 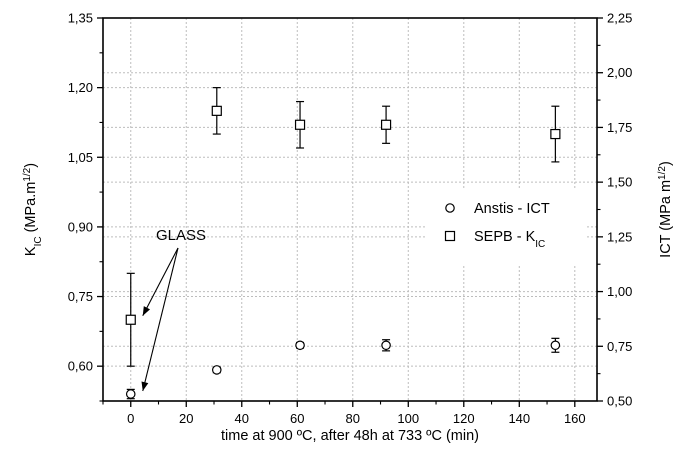 I want to click on x-tick-label: 40, so click(x=242, y=418).